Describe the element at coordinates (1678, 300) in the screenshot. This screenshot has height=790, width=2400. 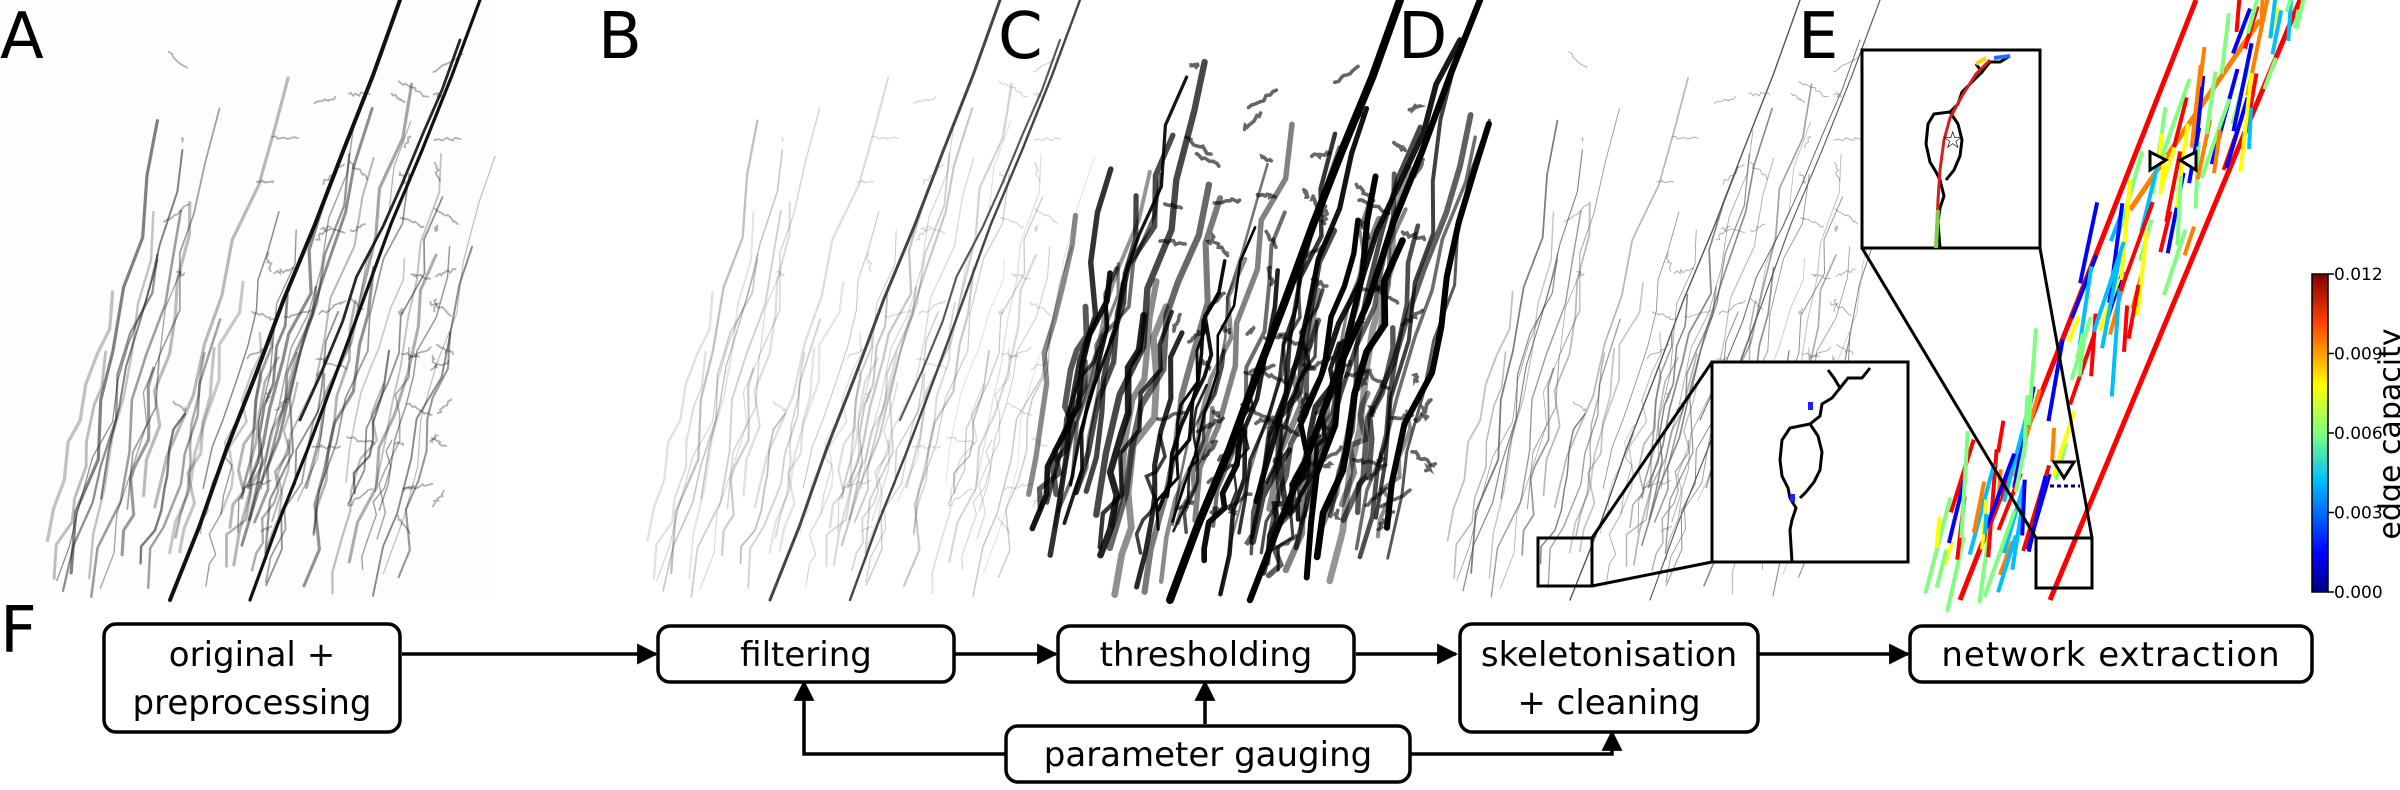
I see `panel-d-image` at that location.